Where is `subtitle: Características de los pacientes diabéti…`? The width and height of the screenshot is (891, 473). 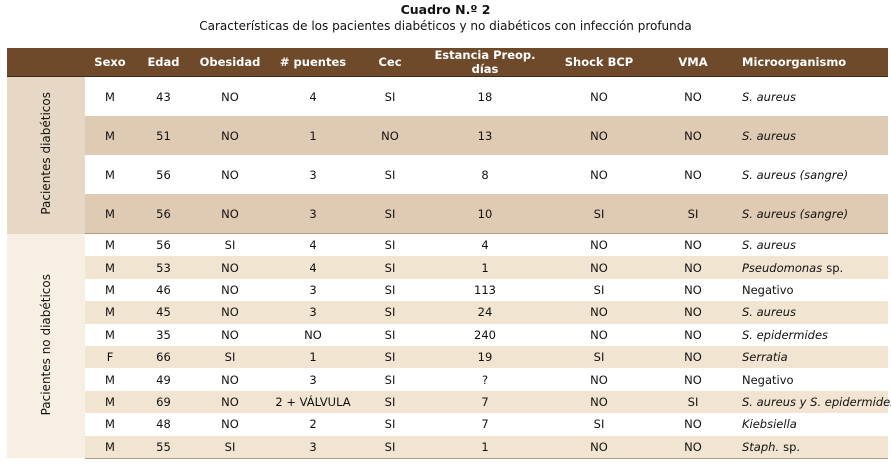
subtitle: Características de los pacientes diabéti… is located at coordinates (445, 26).